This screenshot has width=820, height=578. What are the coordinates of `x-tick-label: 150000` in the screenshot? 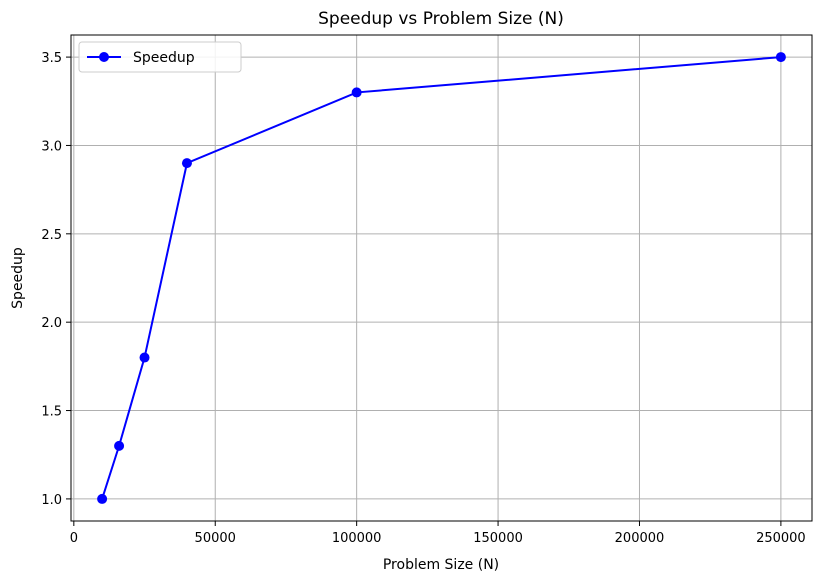 It's located at (498, 538).